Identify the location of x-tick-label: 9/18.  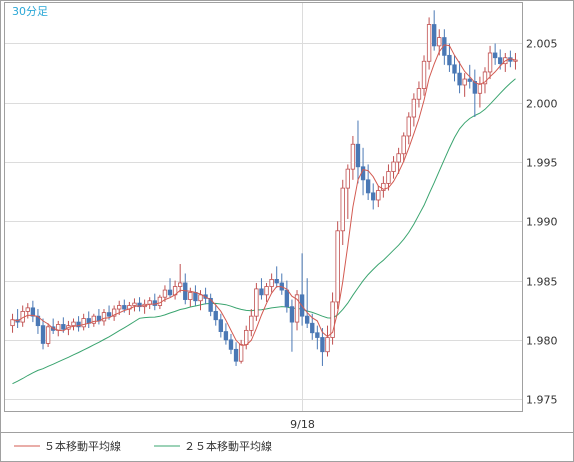
(302, 424).